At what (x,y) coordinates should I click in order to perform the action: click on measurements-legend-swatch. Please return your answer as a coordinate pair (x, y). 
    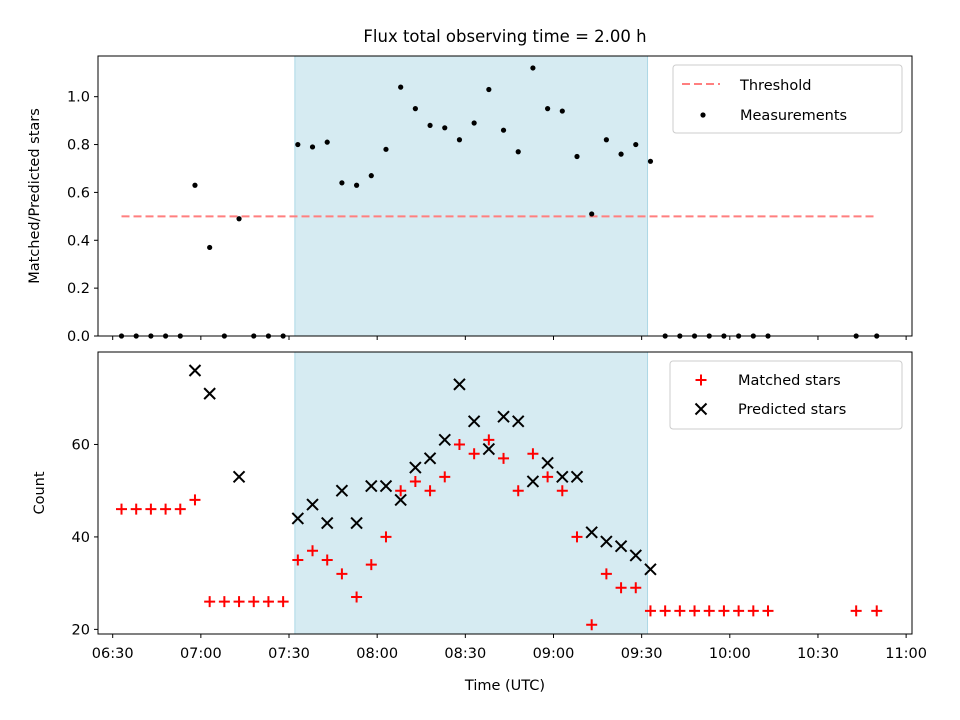
    Looking at the image, I should click on (703, 115).